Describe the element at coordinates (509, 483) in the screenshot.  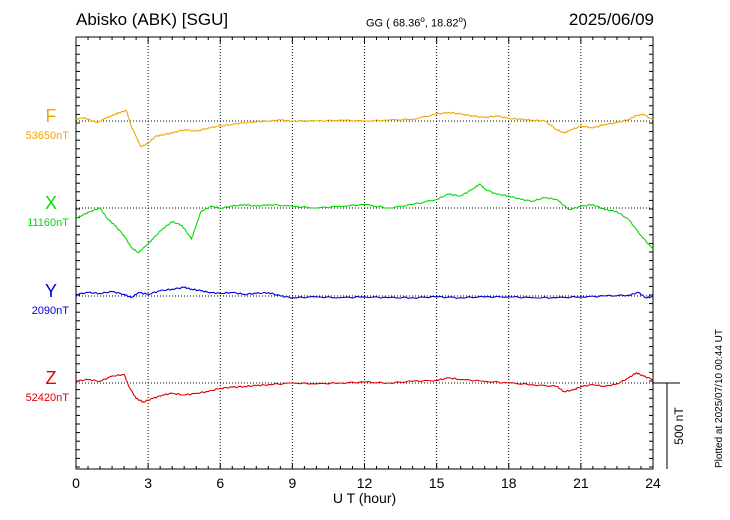
I see `x-tick-label: 18` at that location.